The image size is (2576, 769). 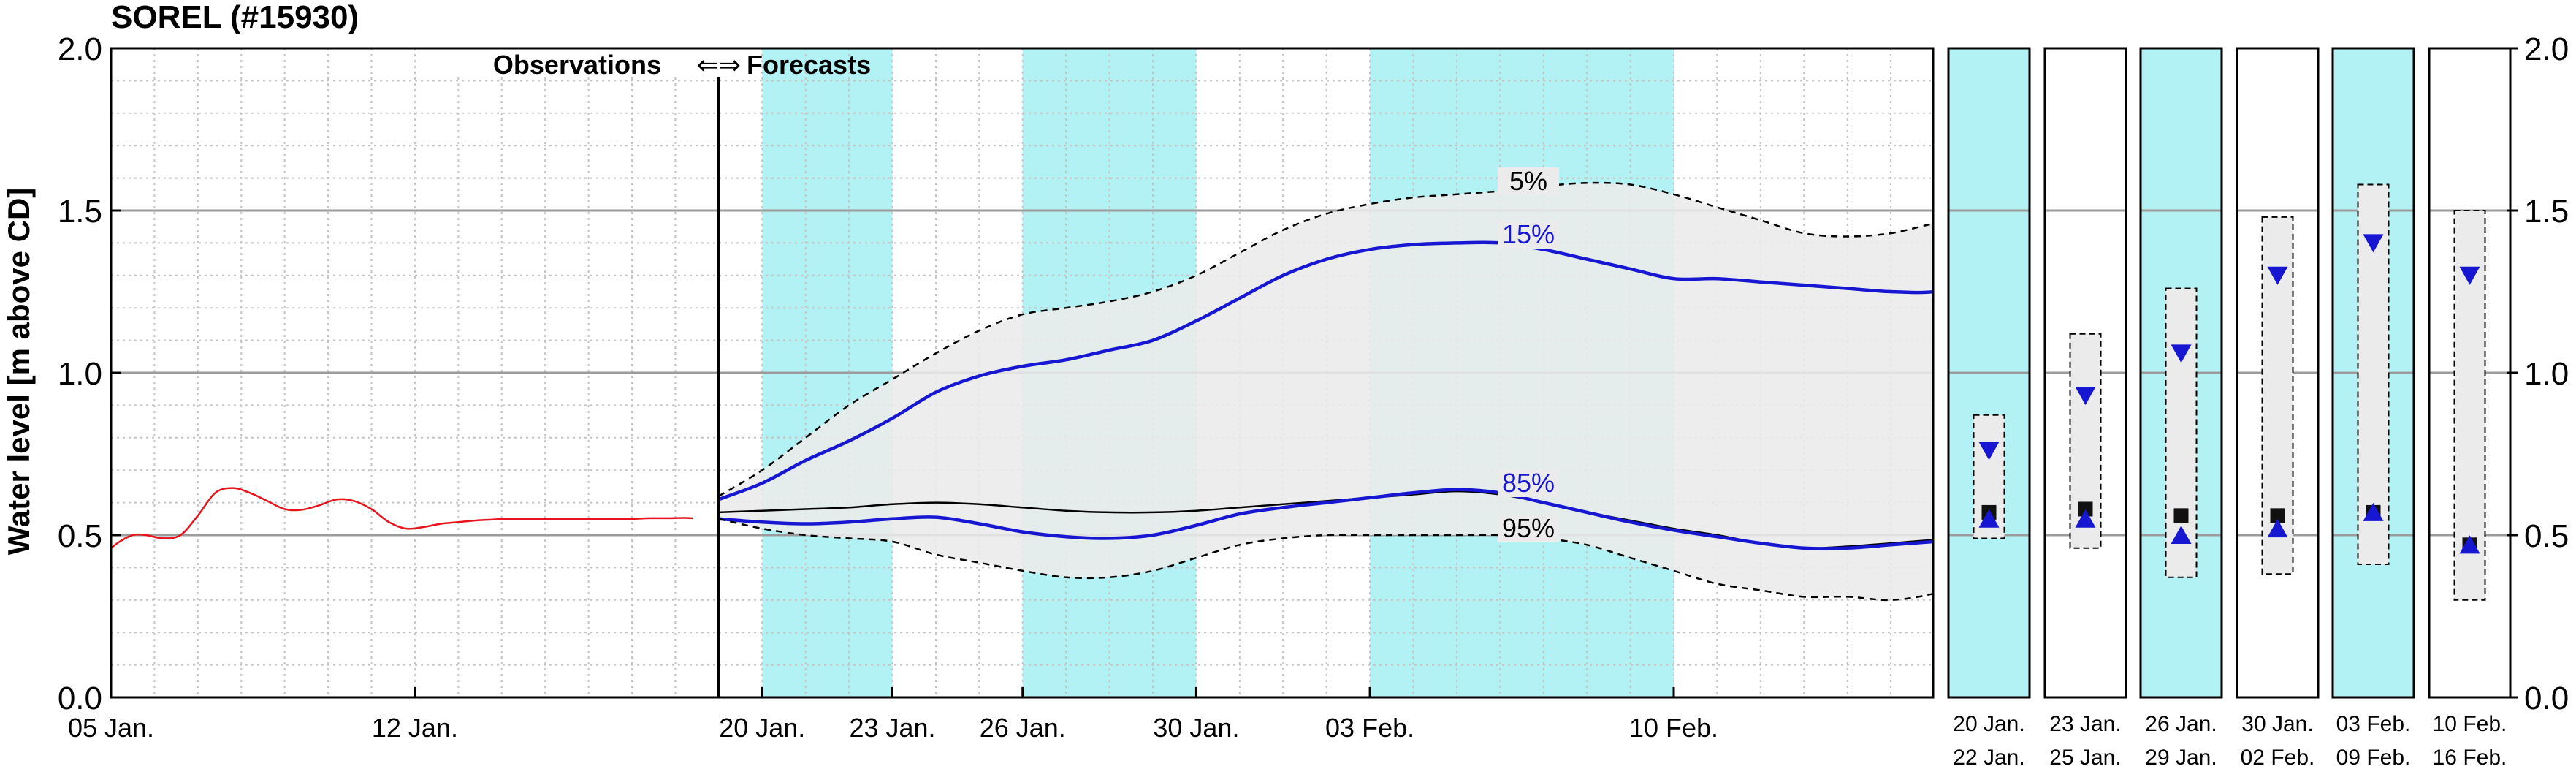 I want to click on summary-panel: 03 Feb. 09 Feb., so click(x=2373, y=408).